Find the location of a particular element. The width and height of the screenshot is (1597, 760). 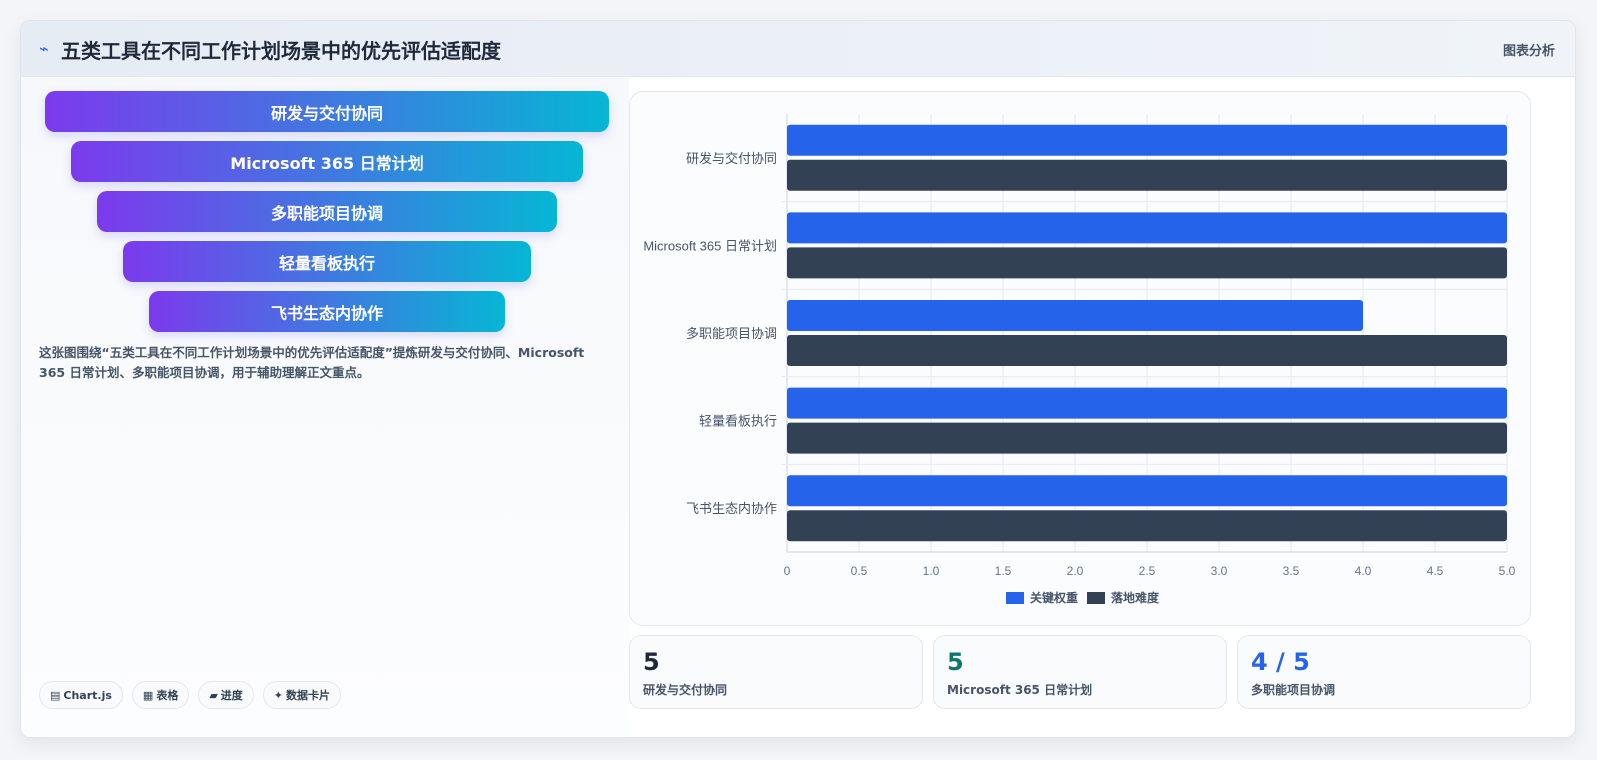

chip-progress: ▰ 进度 is located at coordinates (226, 695).